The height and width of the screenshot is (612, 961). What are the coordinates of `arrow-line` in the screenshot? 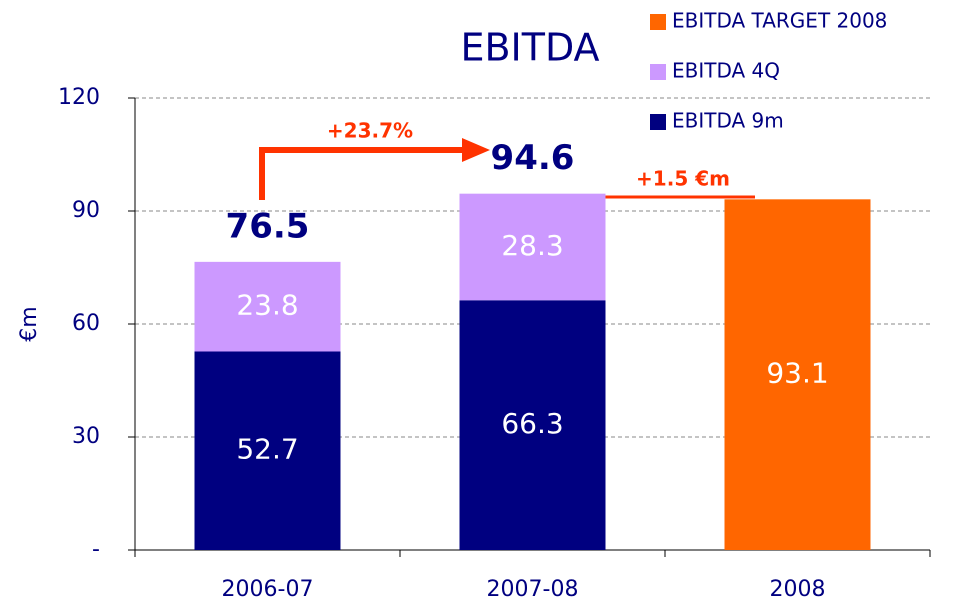 It's located at (362, 173).